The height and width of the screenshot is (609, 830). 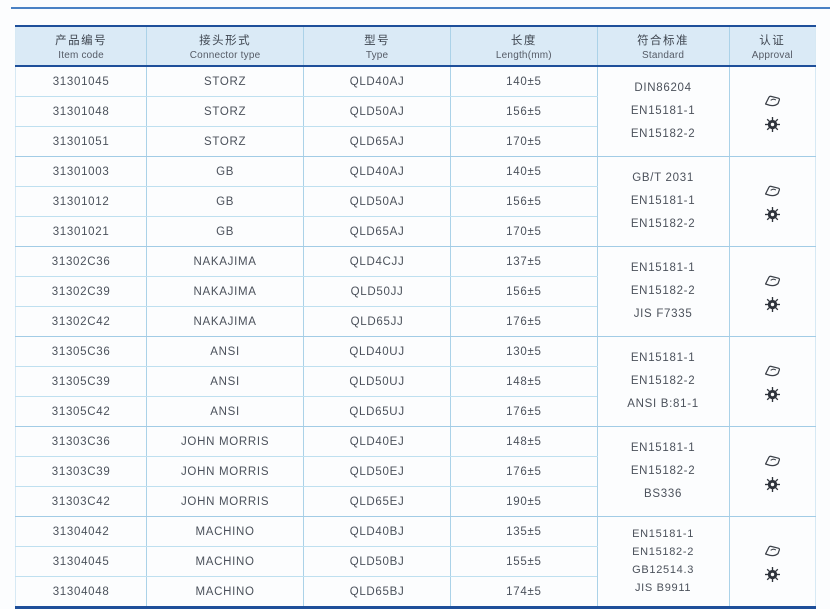 I want to click on table-row: 31301048 STORZ QLD50AJ 156±5, so click(x=415, y=111).